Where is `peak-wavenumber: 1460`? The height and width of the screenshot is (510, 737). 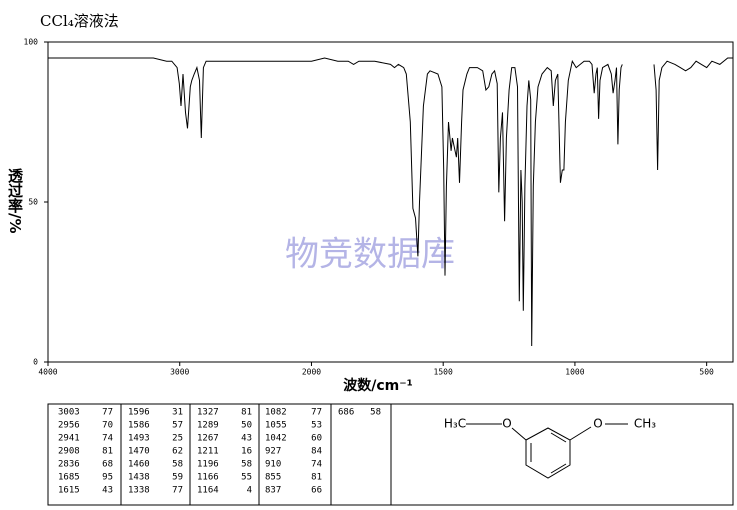 peak-wavenumber: 1460 is located at coordinates (139, 465).